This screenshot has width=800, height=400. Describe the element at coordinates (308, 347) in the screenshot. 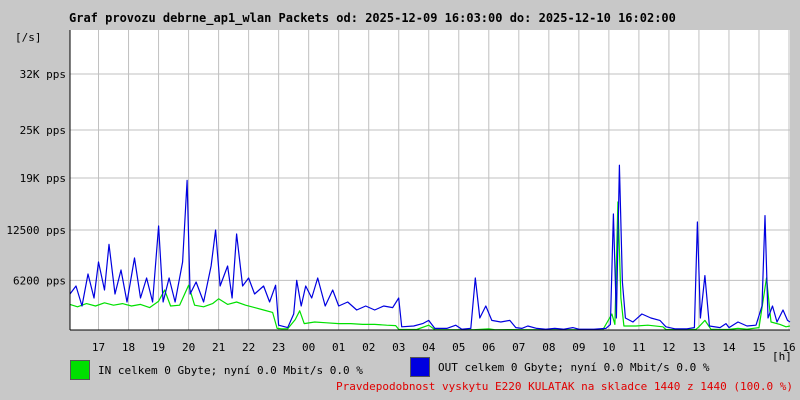

I see `x-tick-label: 00` at that location.